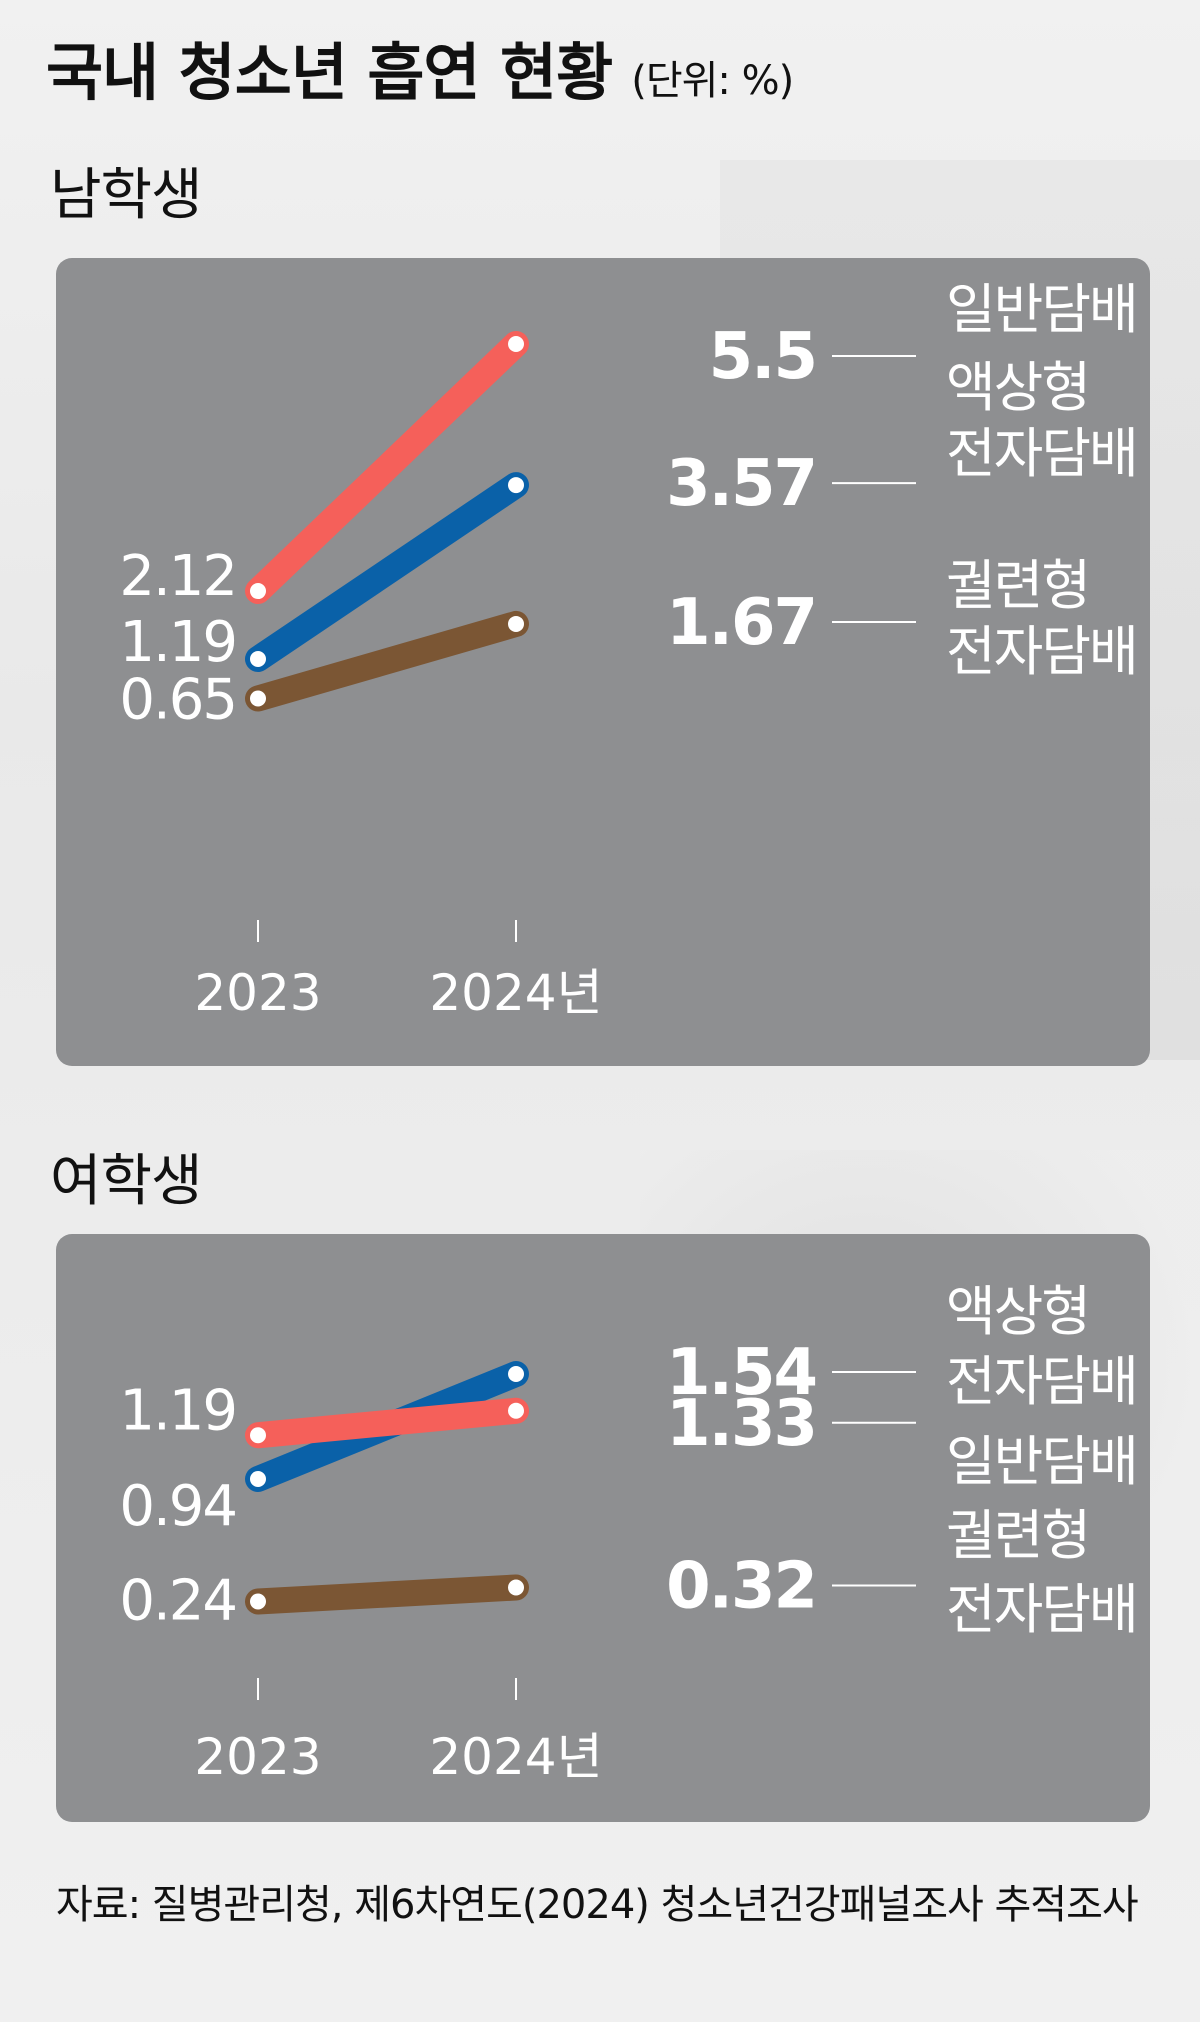  What do you see at coordinates (177, 576) in the screenshot?
I see `data-label-2023: 2.12` at bounding box center [177, 576].